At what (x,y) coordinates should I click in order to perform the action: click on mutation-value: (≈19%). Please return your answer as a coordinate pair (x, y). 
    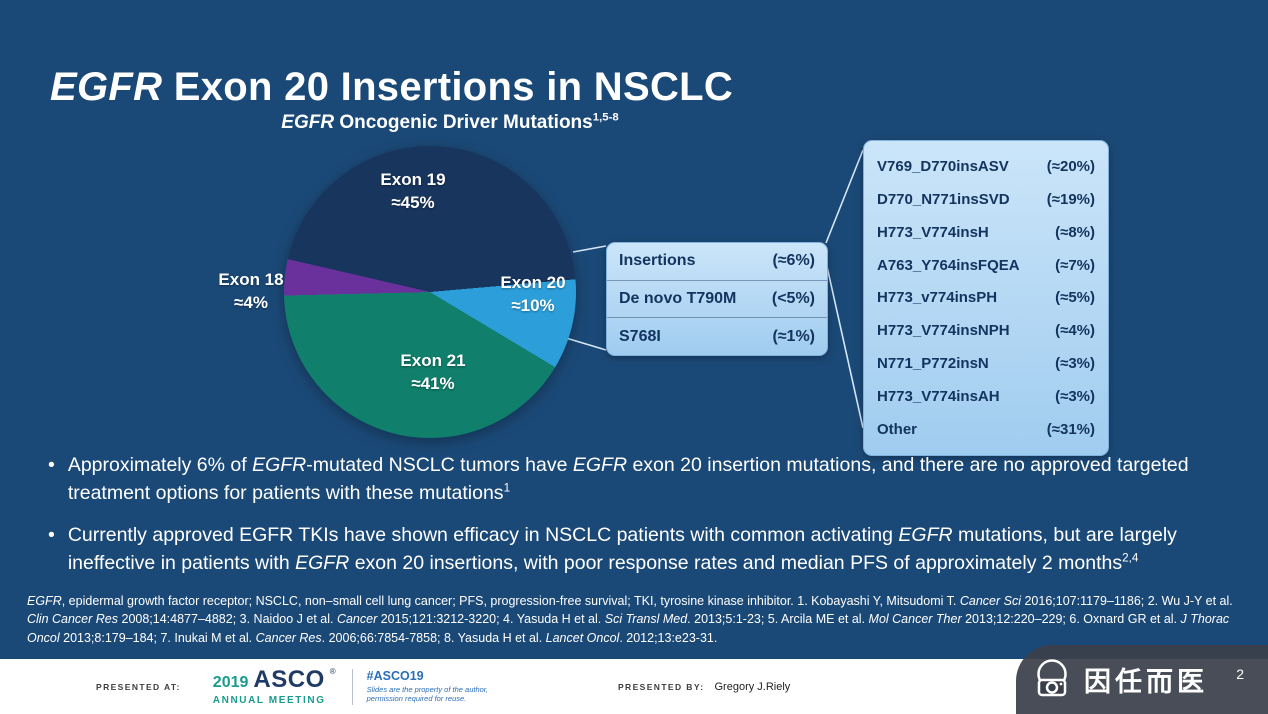
    Looking at the image, I should click on (1070, 199).